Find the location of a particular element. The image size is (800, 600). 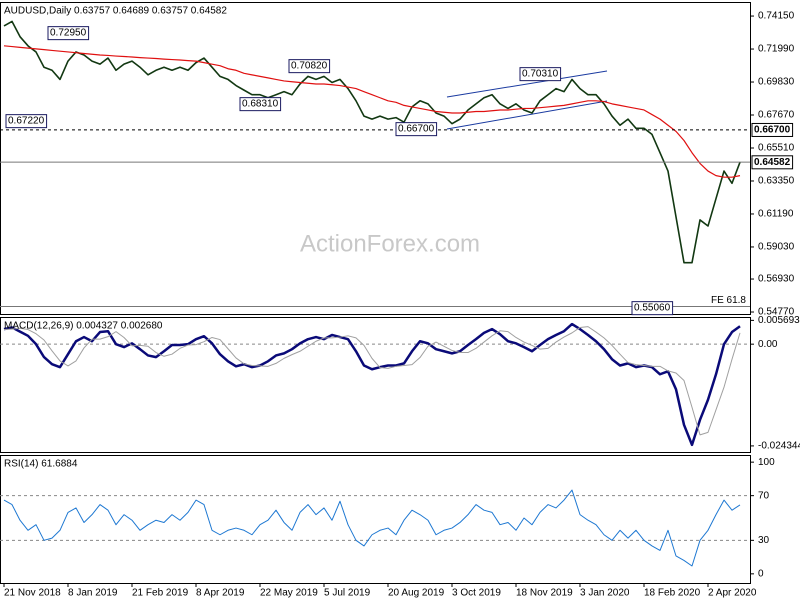

y-tick-label: 0.54770 is located at coordinates (776, 312).